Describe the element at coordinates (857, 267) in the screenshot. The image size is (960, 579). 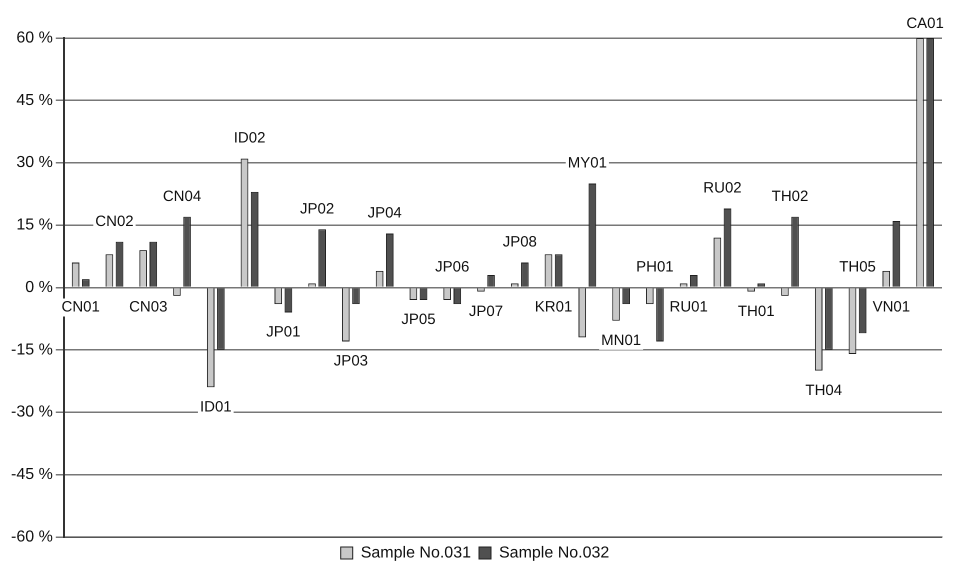
I see `x-tick-label: TH05` at that location.